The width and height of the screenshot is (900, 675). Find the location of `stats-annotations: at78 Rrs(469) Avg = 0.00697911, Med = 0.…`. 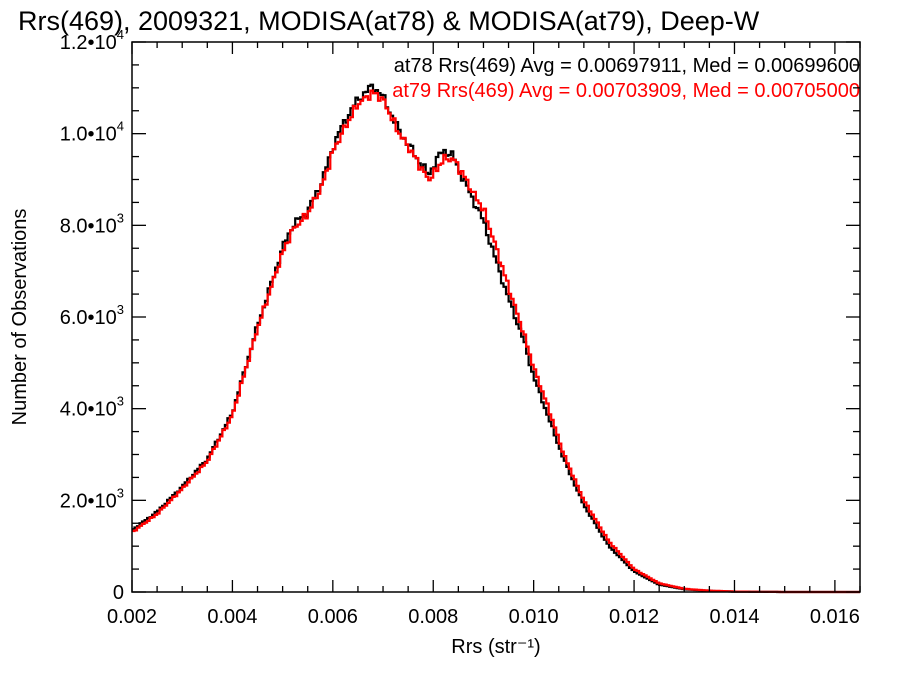

stats-annotations: at78 Rrs(469) Avg = 0.00697911, Med = 0.… is located at coordinates (626, 78).